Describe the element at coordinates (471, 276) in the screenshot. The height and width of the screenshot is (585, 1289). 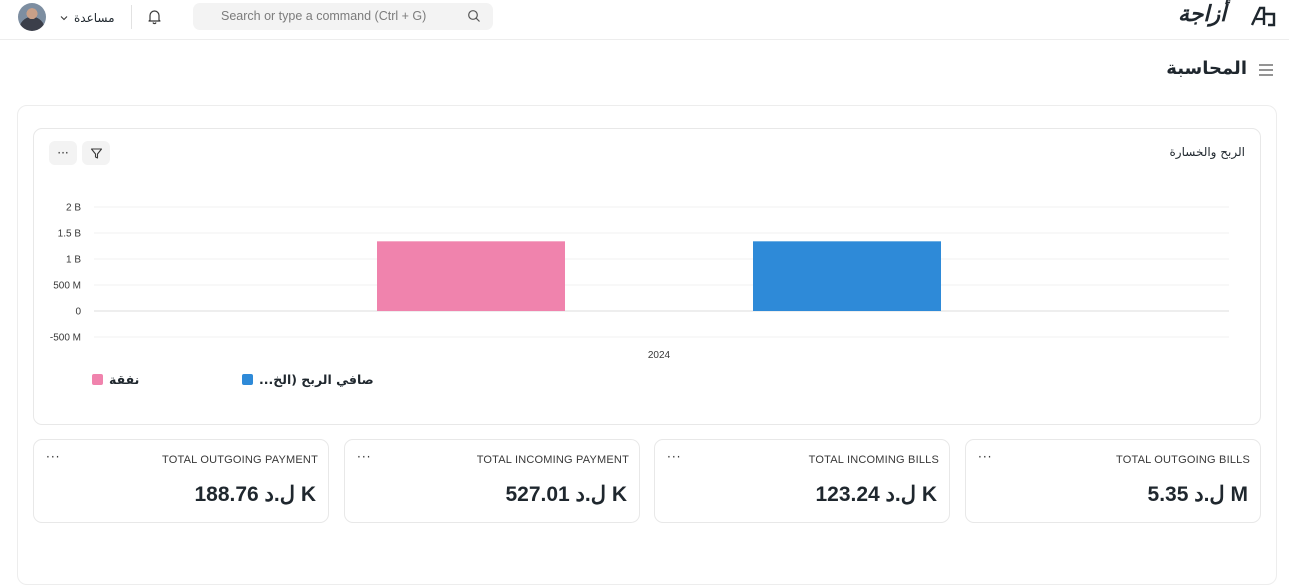
I see `bar-expense` at that location.